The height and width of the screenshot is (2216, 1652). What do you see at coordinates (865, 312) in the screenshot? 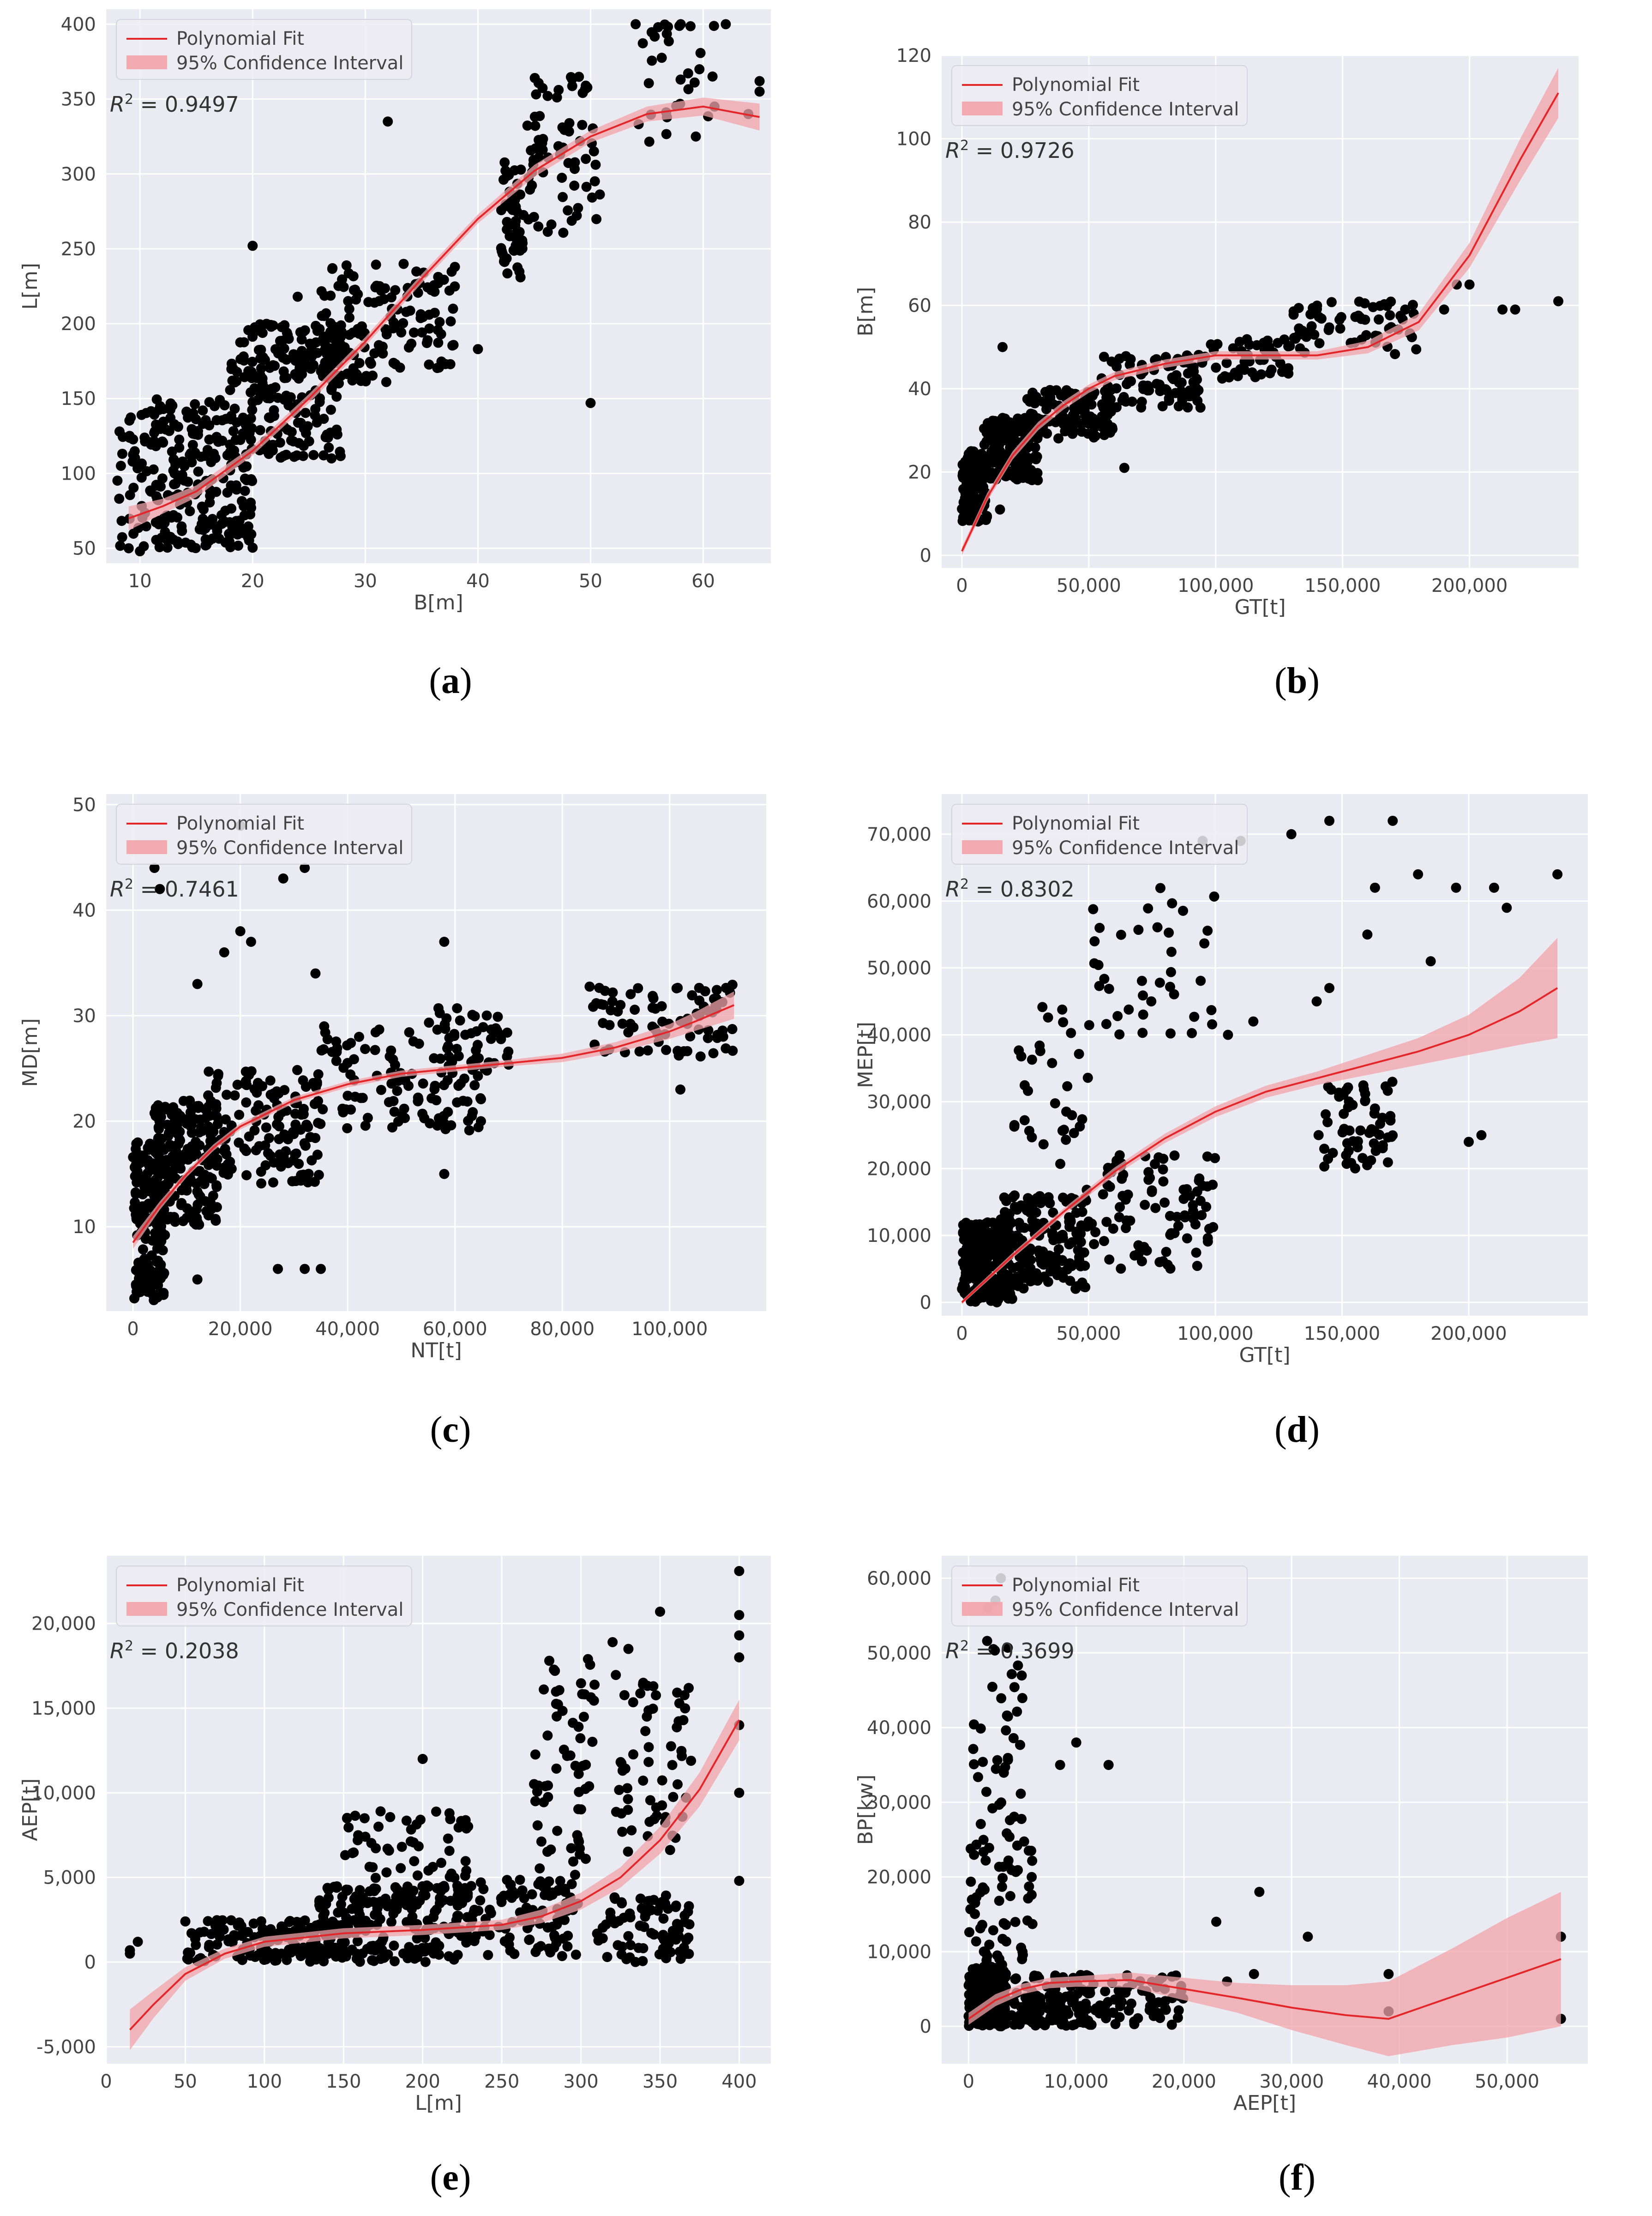
I see `y-axis-label: B[m]` at bounding box center [865, 312].